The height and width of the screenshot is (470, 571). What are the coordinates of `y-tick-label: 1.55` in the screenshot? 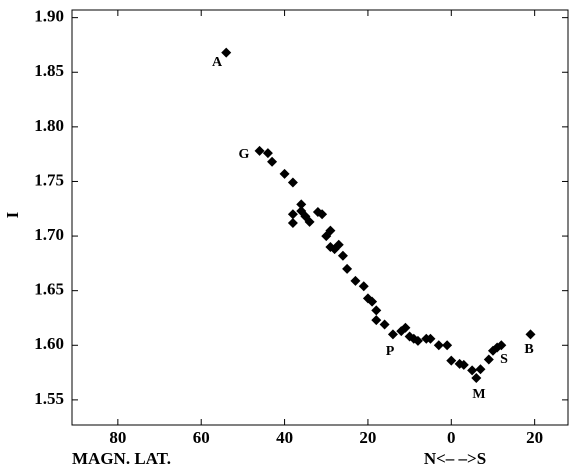 It's located at (49, 398).